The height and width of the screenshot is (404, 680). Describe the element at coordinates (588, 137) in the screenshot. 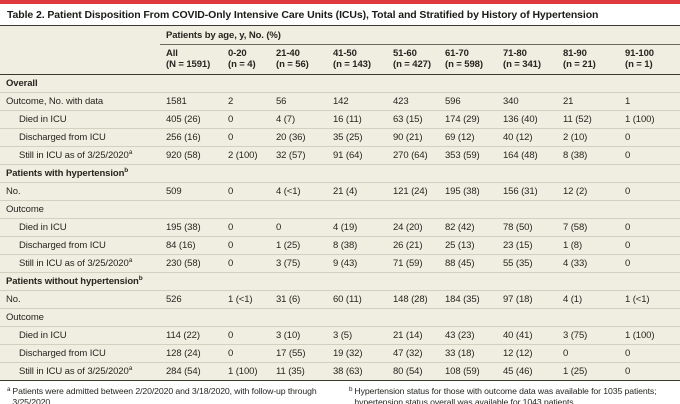

I see `data-cell: 2 (10)` at that location.